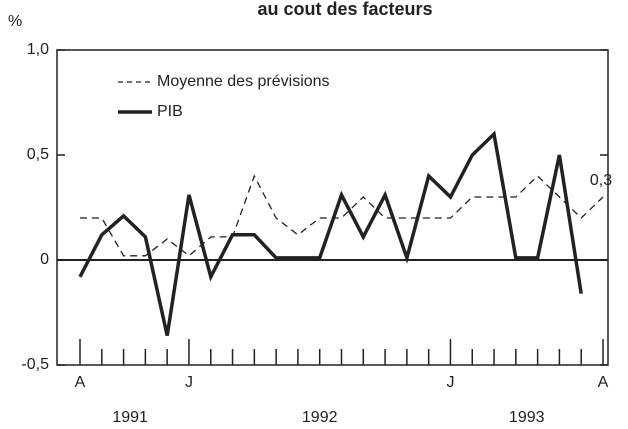 The width and height of the screenshot is (628, 429). What do you see at coordinates (320, 417) in the screenshot?
I see `year-label: 1992` at bounding box center [320, 417].